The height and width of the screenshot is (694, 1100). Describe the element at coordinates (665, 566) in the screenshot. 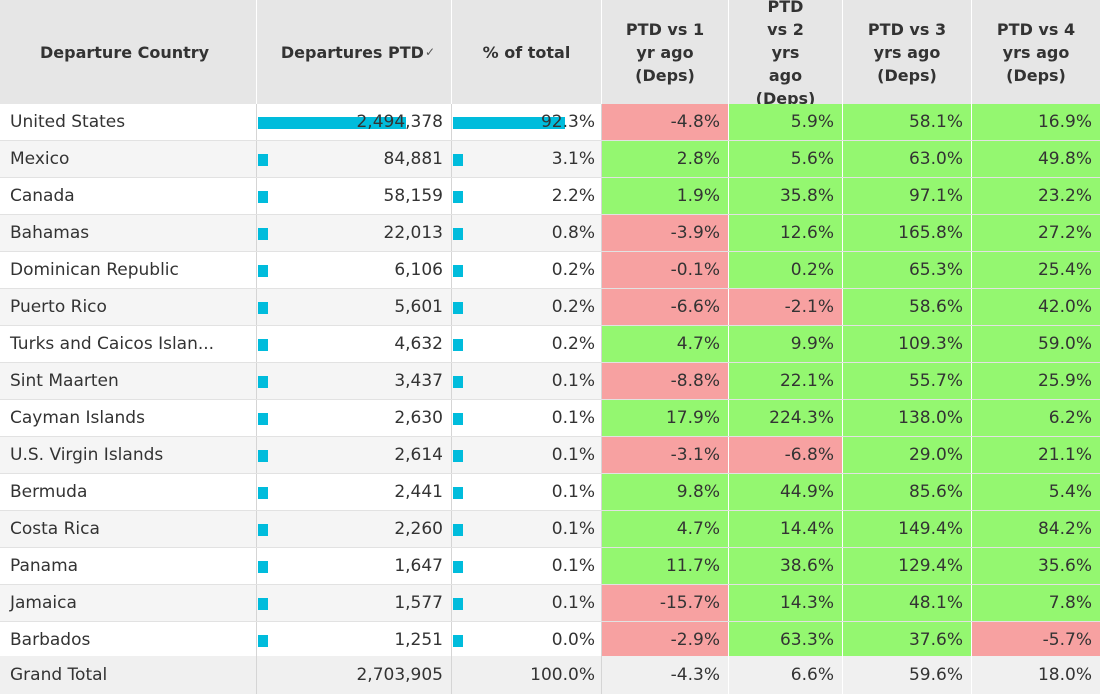

I see `ptd-vs1-cell: 11.7%` at that location.